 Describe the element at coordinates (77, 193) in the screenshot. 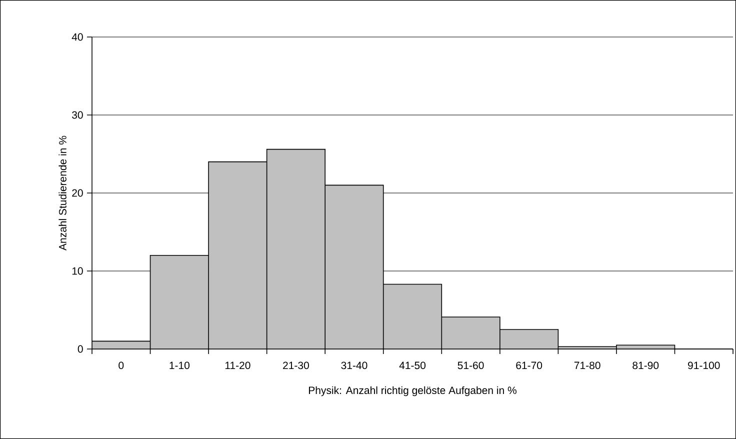

I see `y-tick-label: 20` at that location.